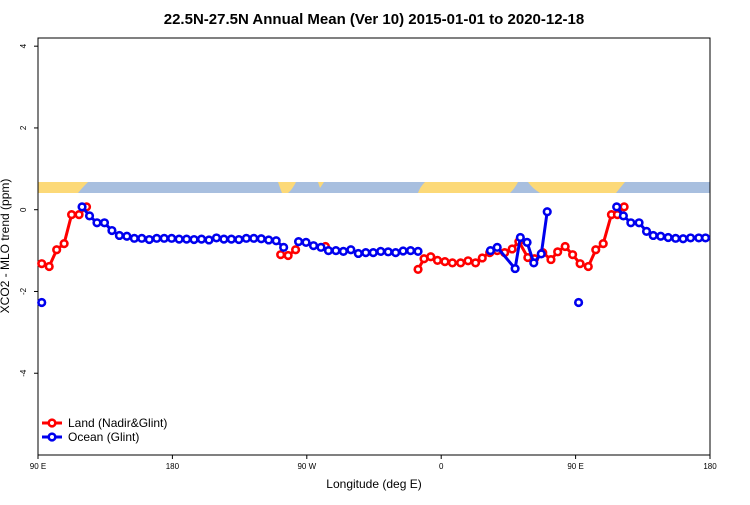 The width and height of the screenshot is (750, 505). I want to click on y-axis-label: XCO2 - MLO trend (ppm), so click(6, 246).